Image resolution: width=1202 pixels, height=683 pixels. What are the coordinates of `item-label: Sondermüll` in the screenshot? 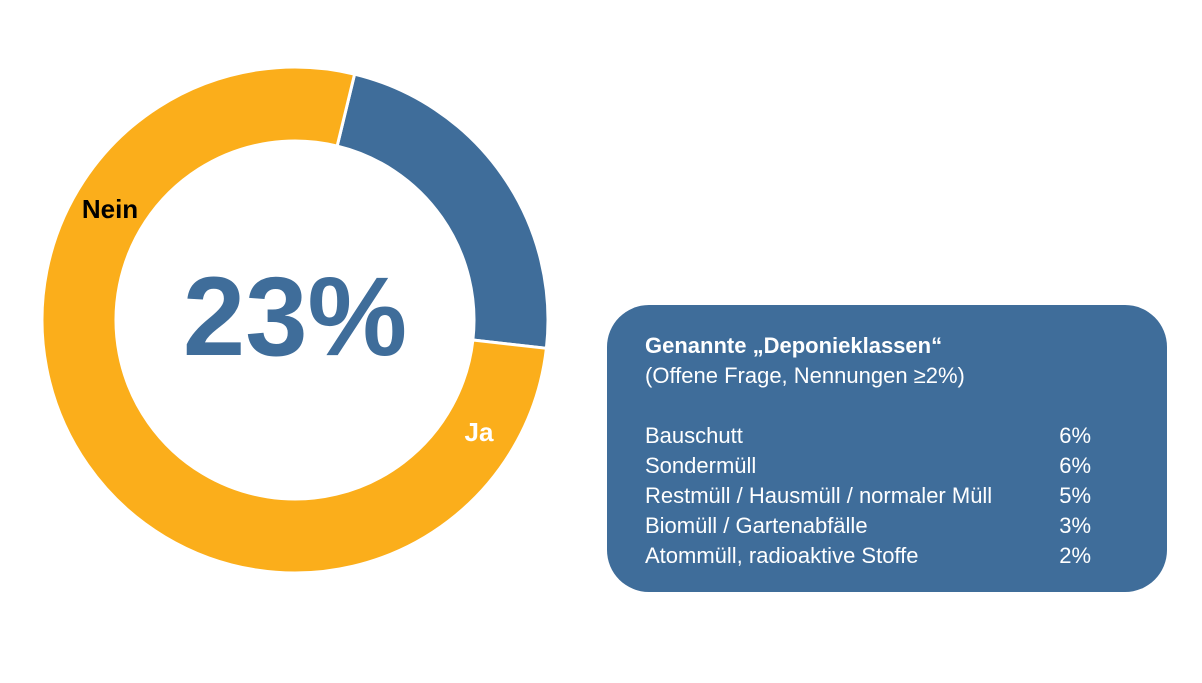 It's located at (701, 465).